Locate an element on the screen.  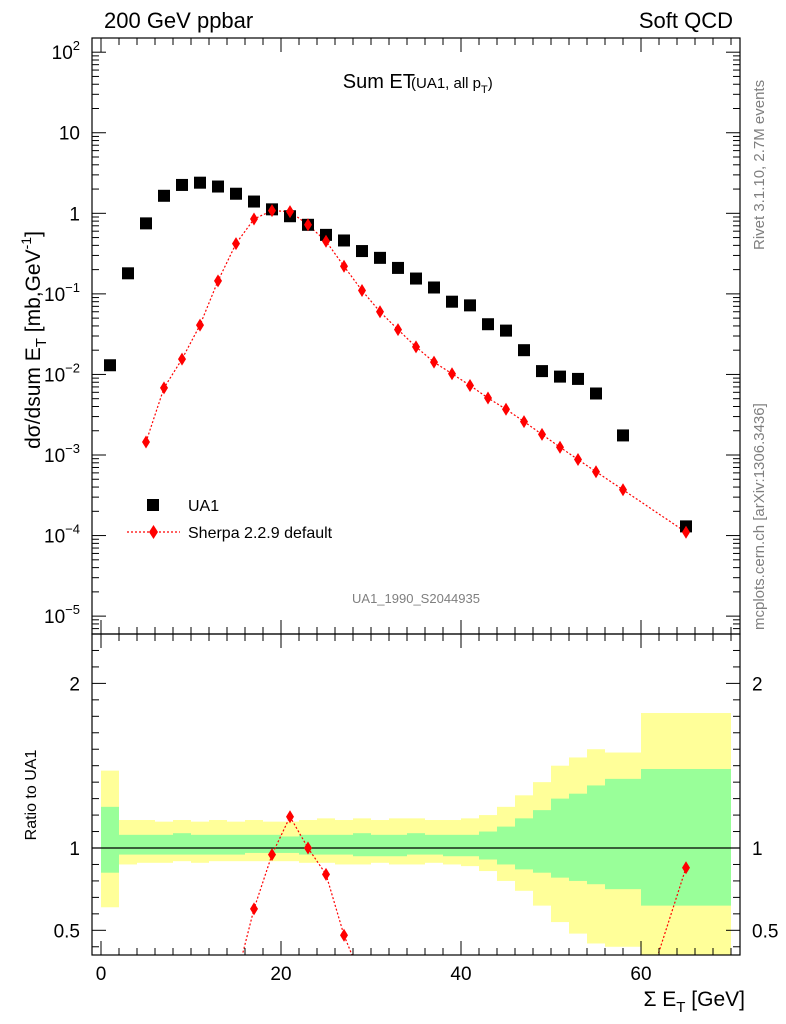
x-tick-label: 20 is located at coordinates (280, 974).